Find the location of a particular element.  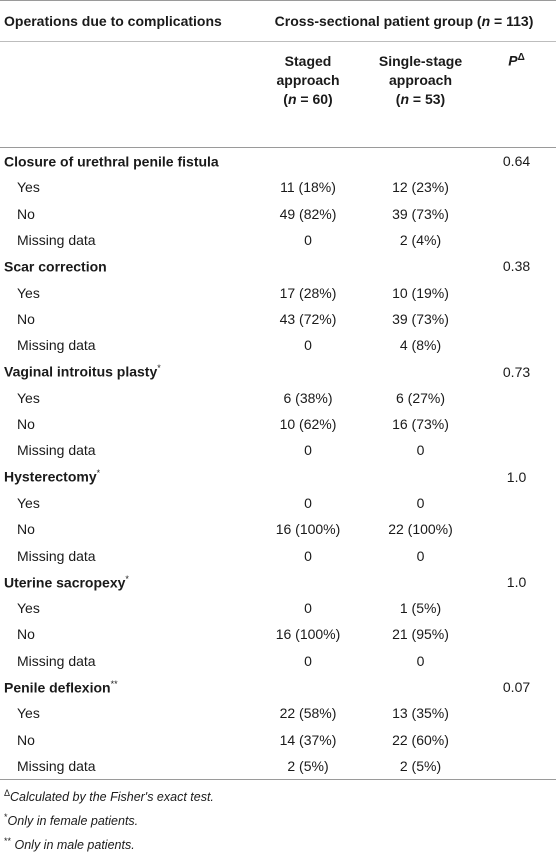

staged-value: 49 (82%) is located at coordinates (308, 213).